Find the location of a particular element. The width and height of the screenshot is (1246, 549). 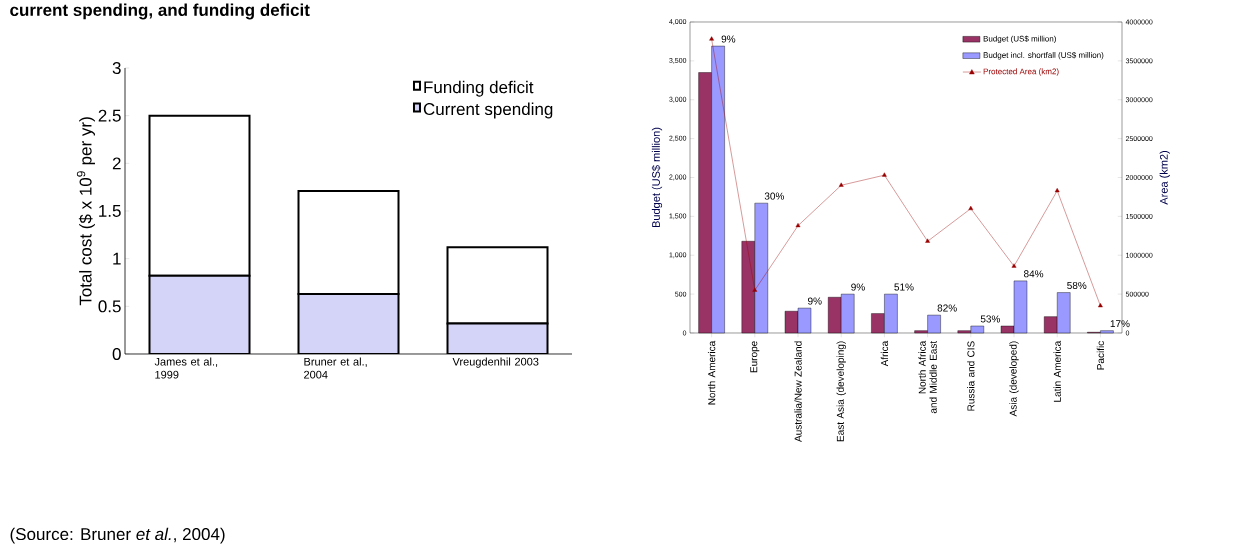

text: (Source: Bruner et al., 2004) is located at coordinates (117, 535).